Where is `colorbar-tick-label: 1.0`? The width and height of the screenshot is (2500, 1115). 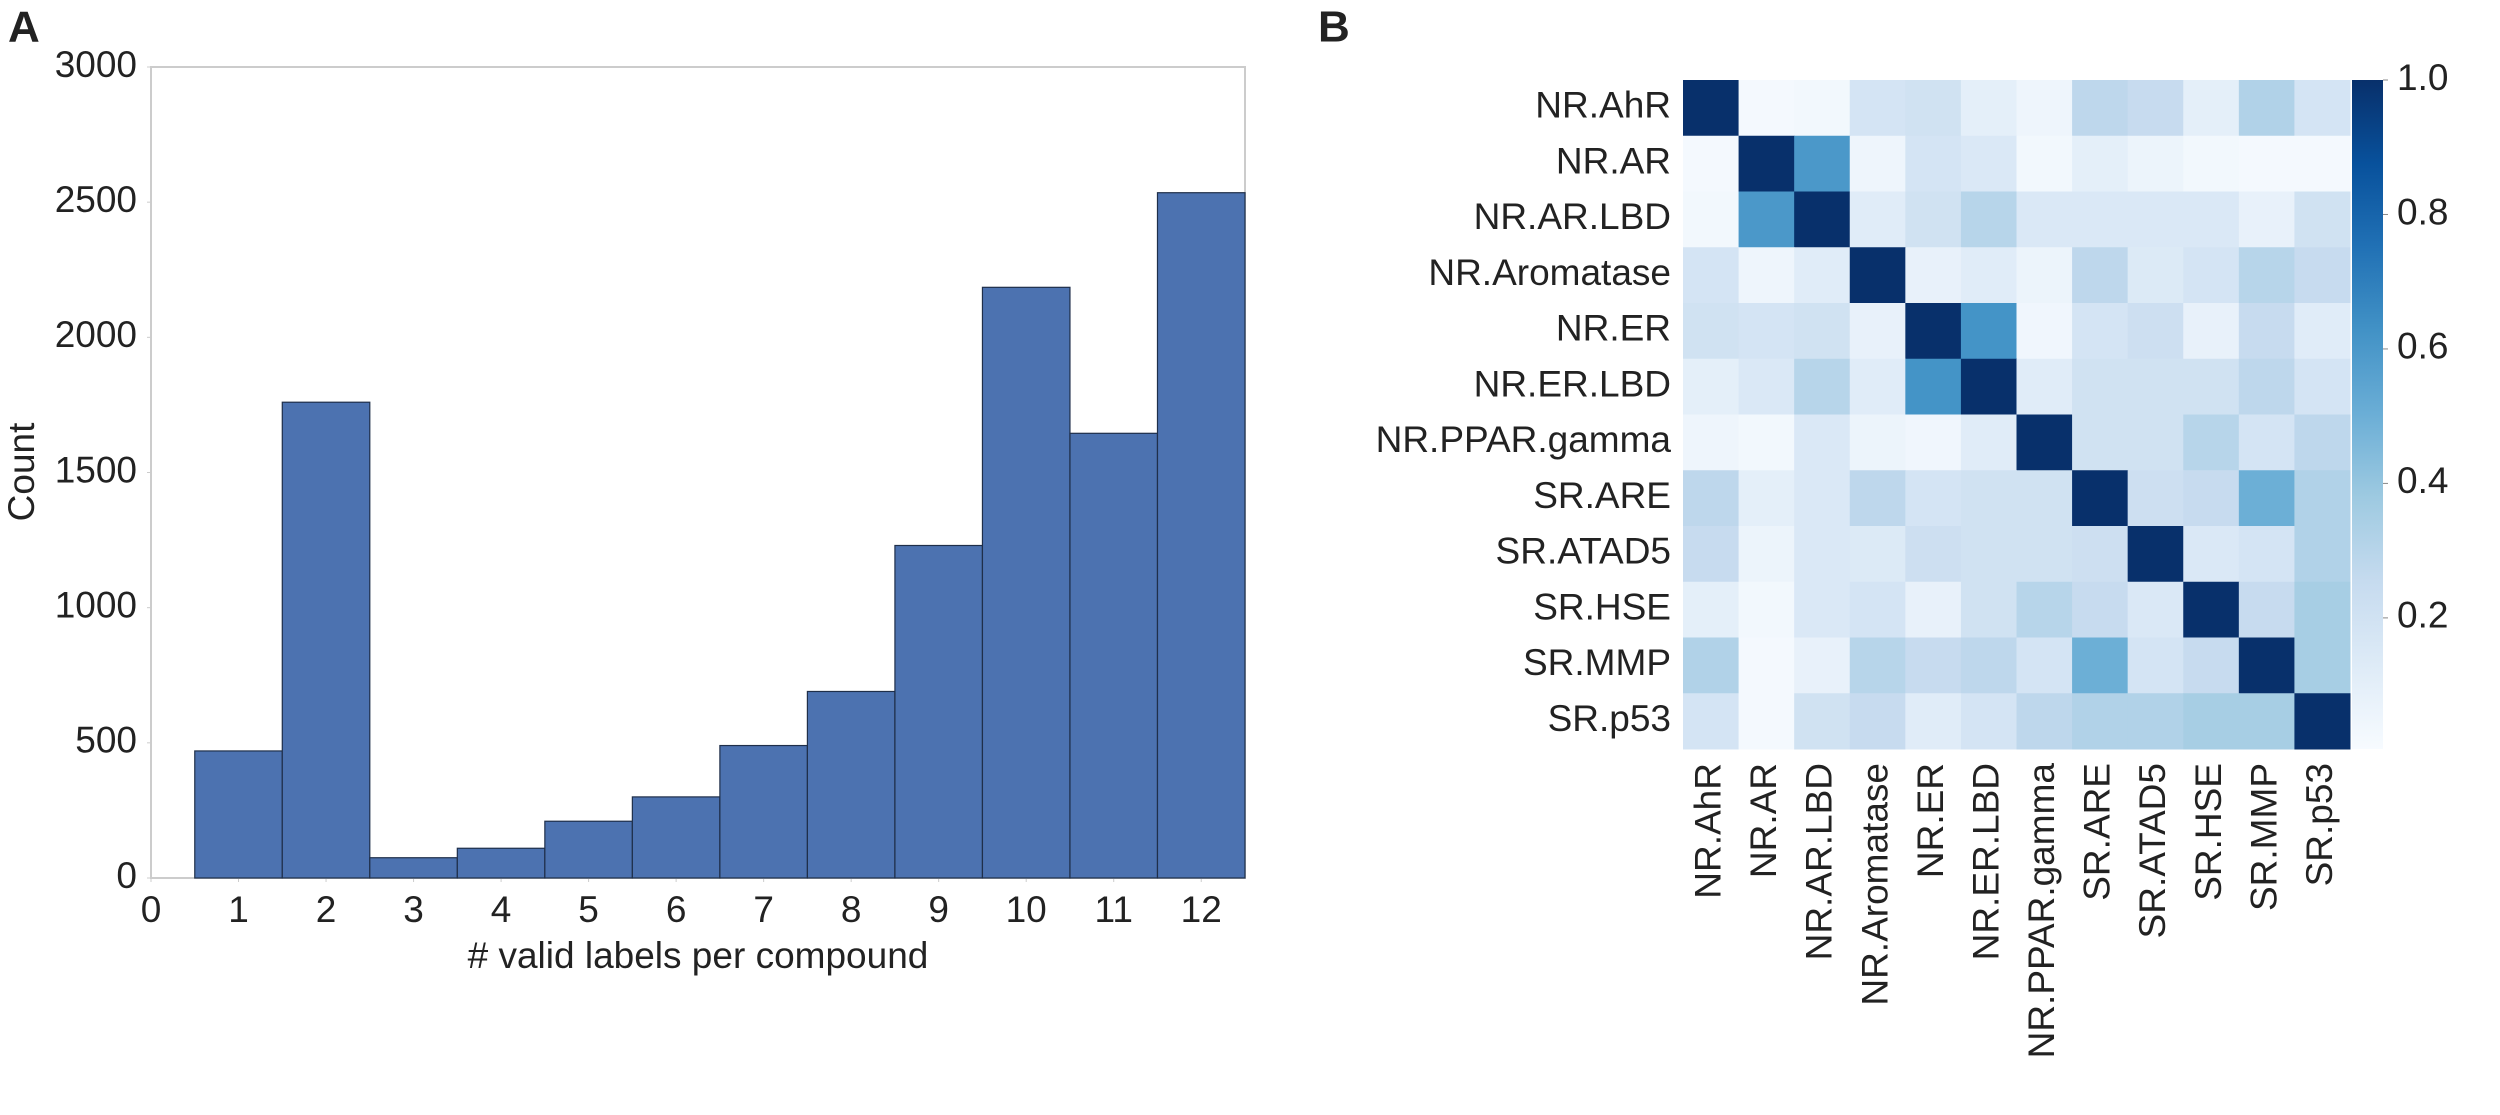
colorbar-tick-label: 1.0 is located at coordinates (2422, 77).